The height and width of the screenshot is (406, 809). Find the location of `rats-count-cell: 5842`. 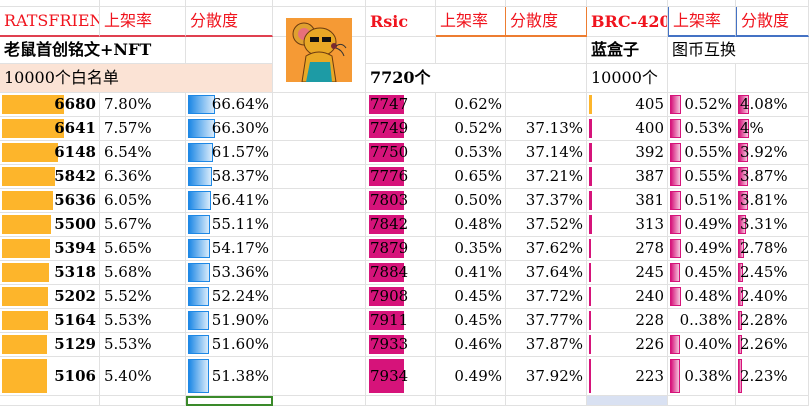

rats-count-cell: 5842 is located at coordinates (50, 177).